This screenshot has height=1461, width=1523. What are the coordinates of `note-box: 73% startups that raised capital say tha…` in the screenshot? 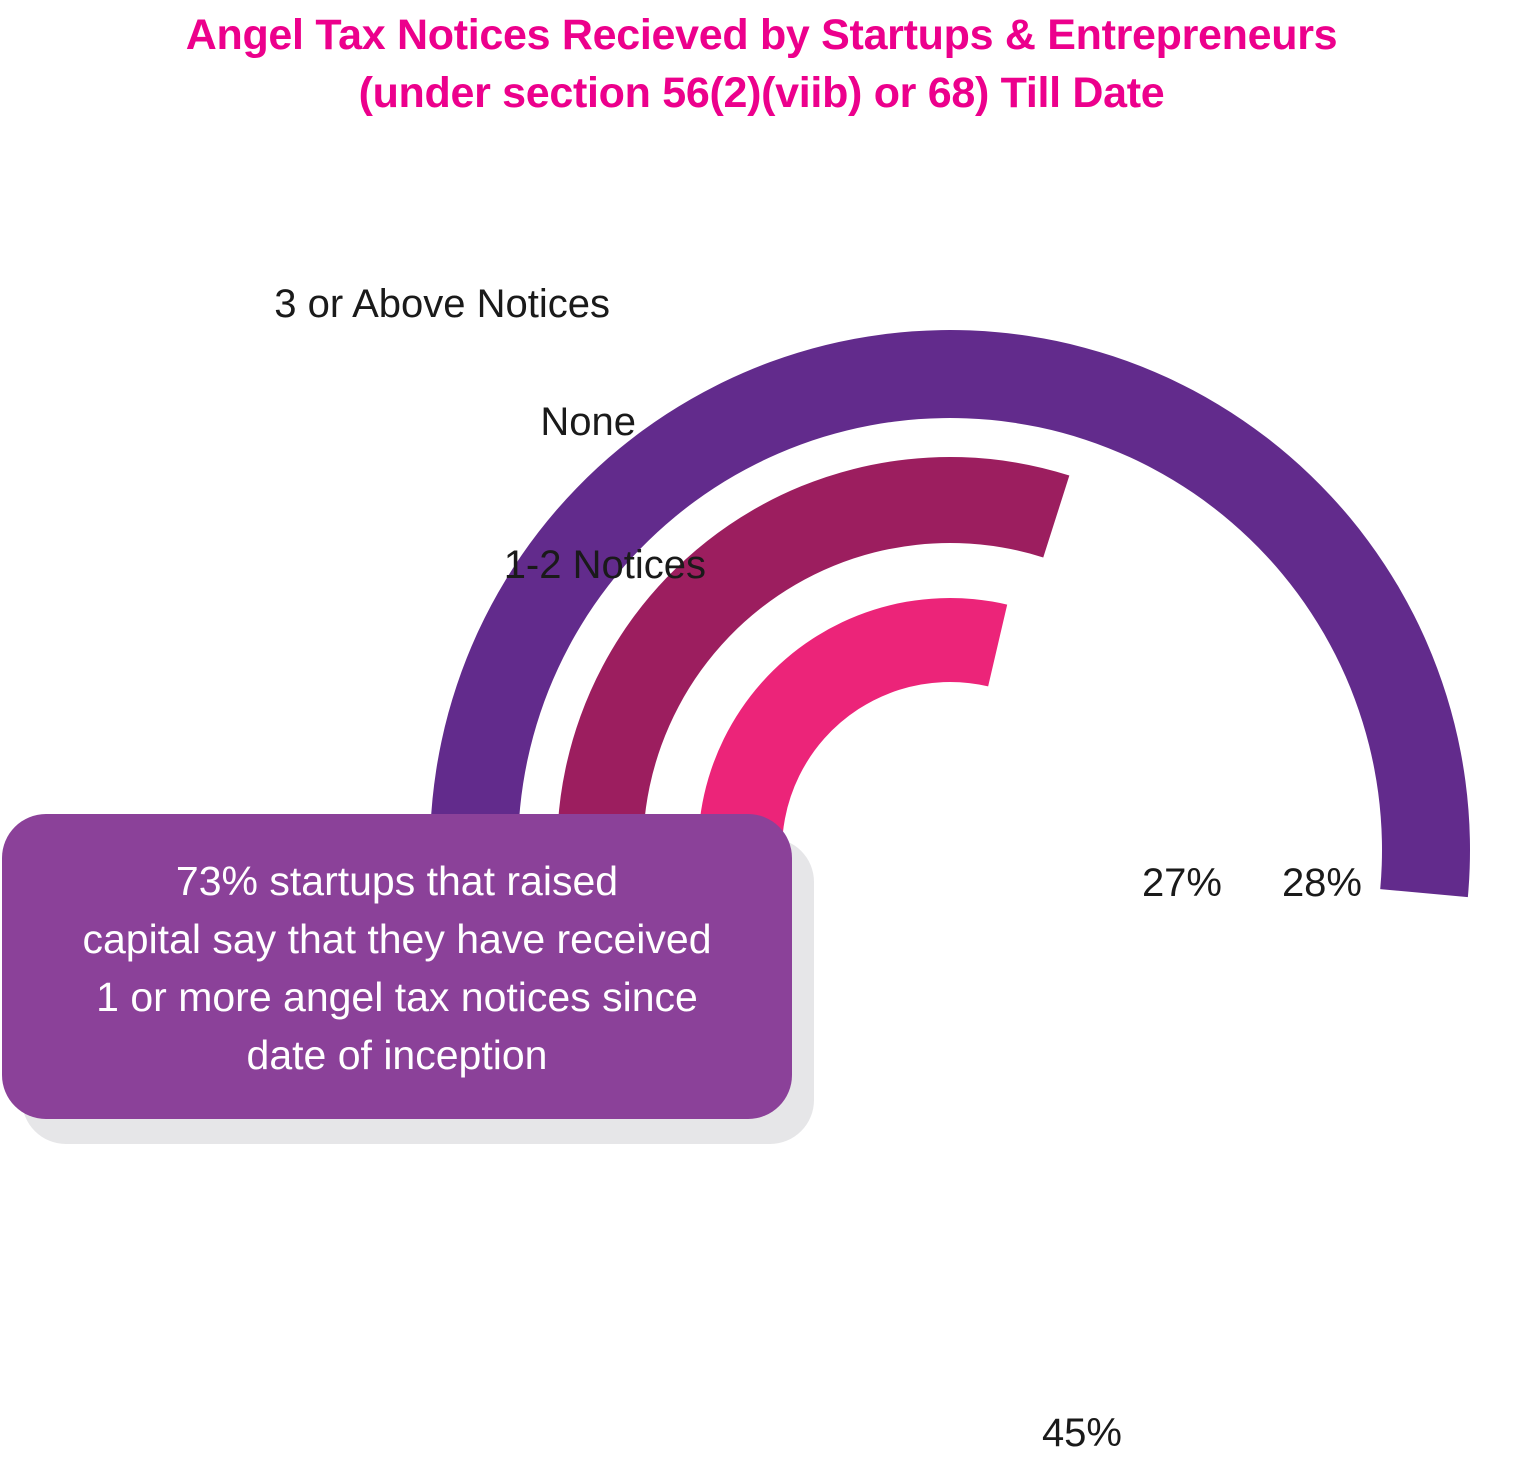 It's located at (397, 966).